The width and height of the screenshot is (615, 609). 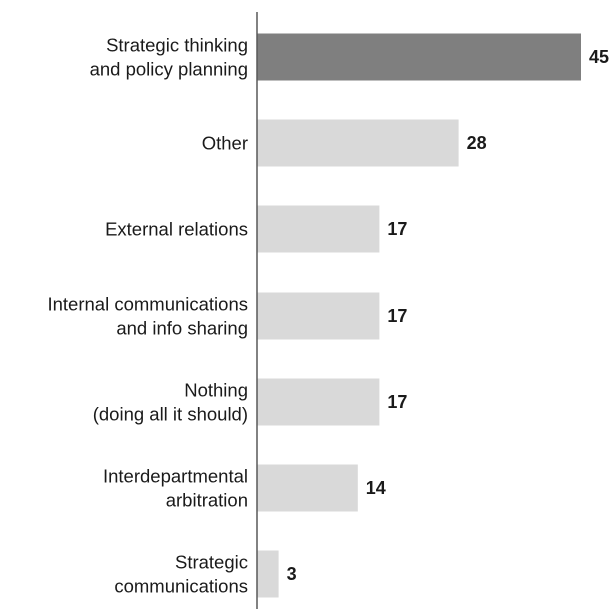 I want to click on category-label-0: Strategic thinking and policy planning, so click(x=169, y=57).